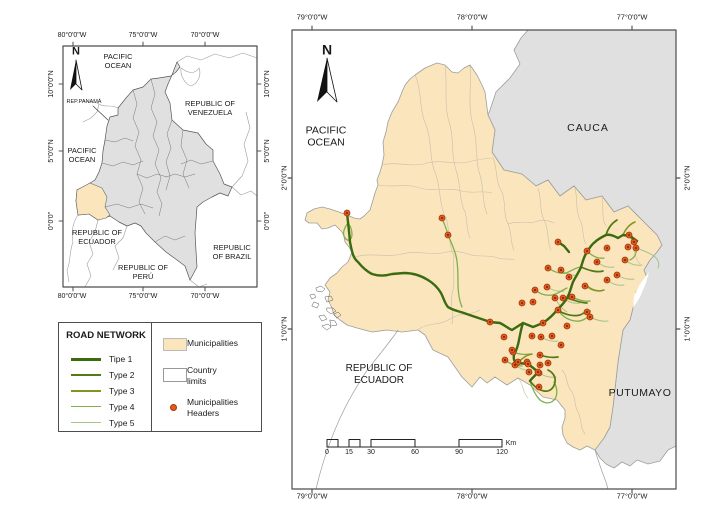  I want to click on inset-north-arrow-left, so click(73, 75).